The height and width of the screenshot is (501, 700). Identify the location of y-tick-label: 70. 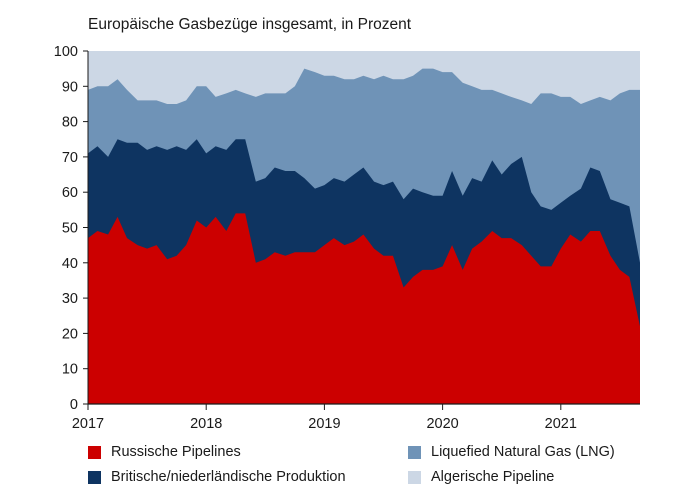
(70, 158).